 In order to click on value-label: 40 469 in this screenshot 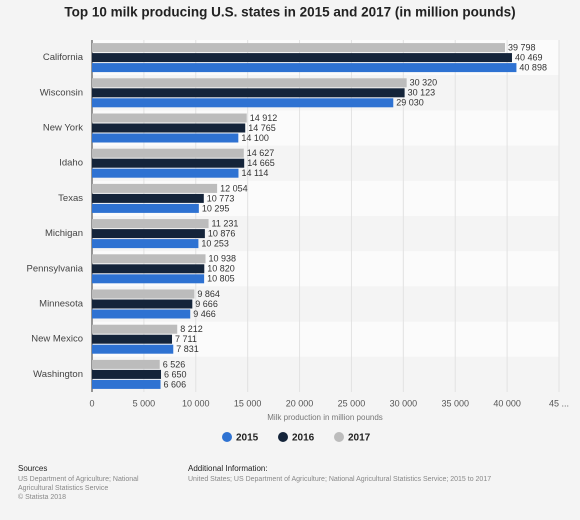, I will do `click(529, 57)`.